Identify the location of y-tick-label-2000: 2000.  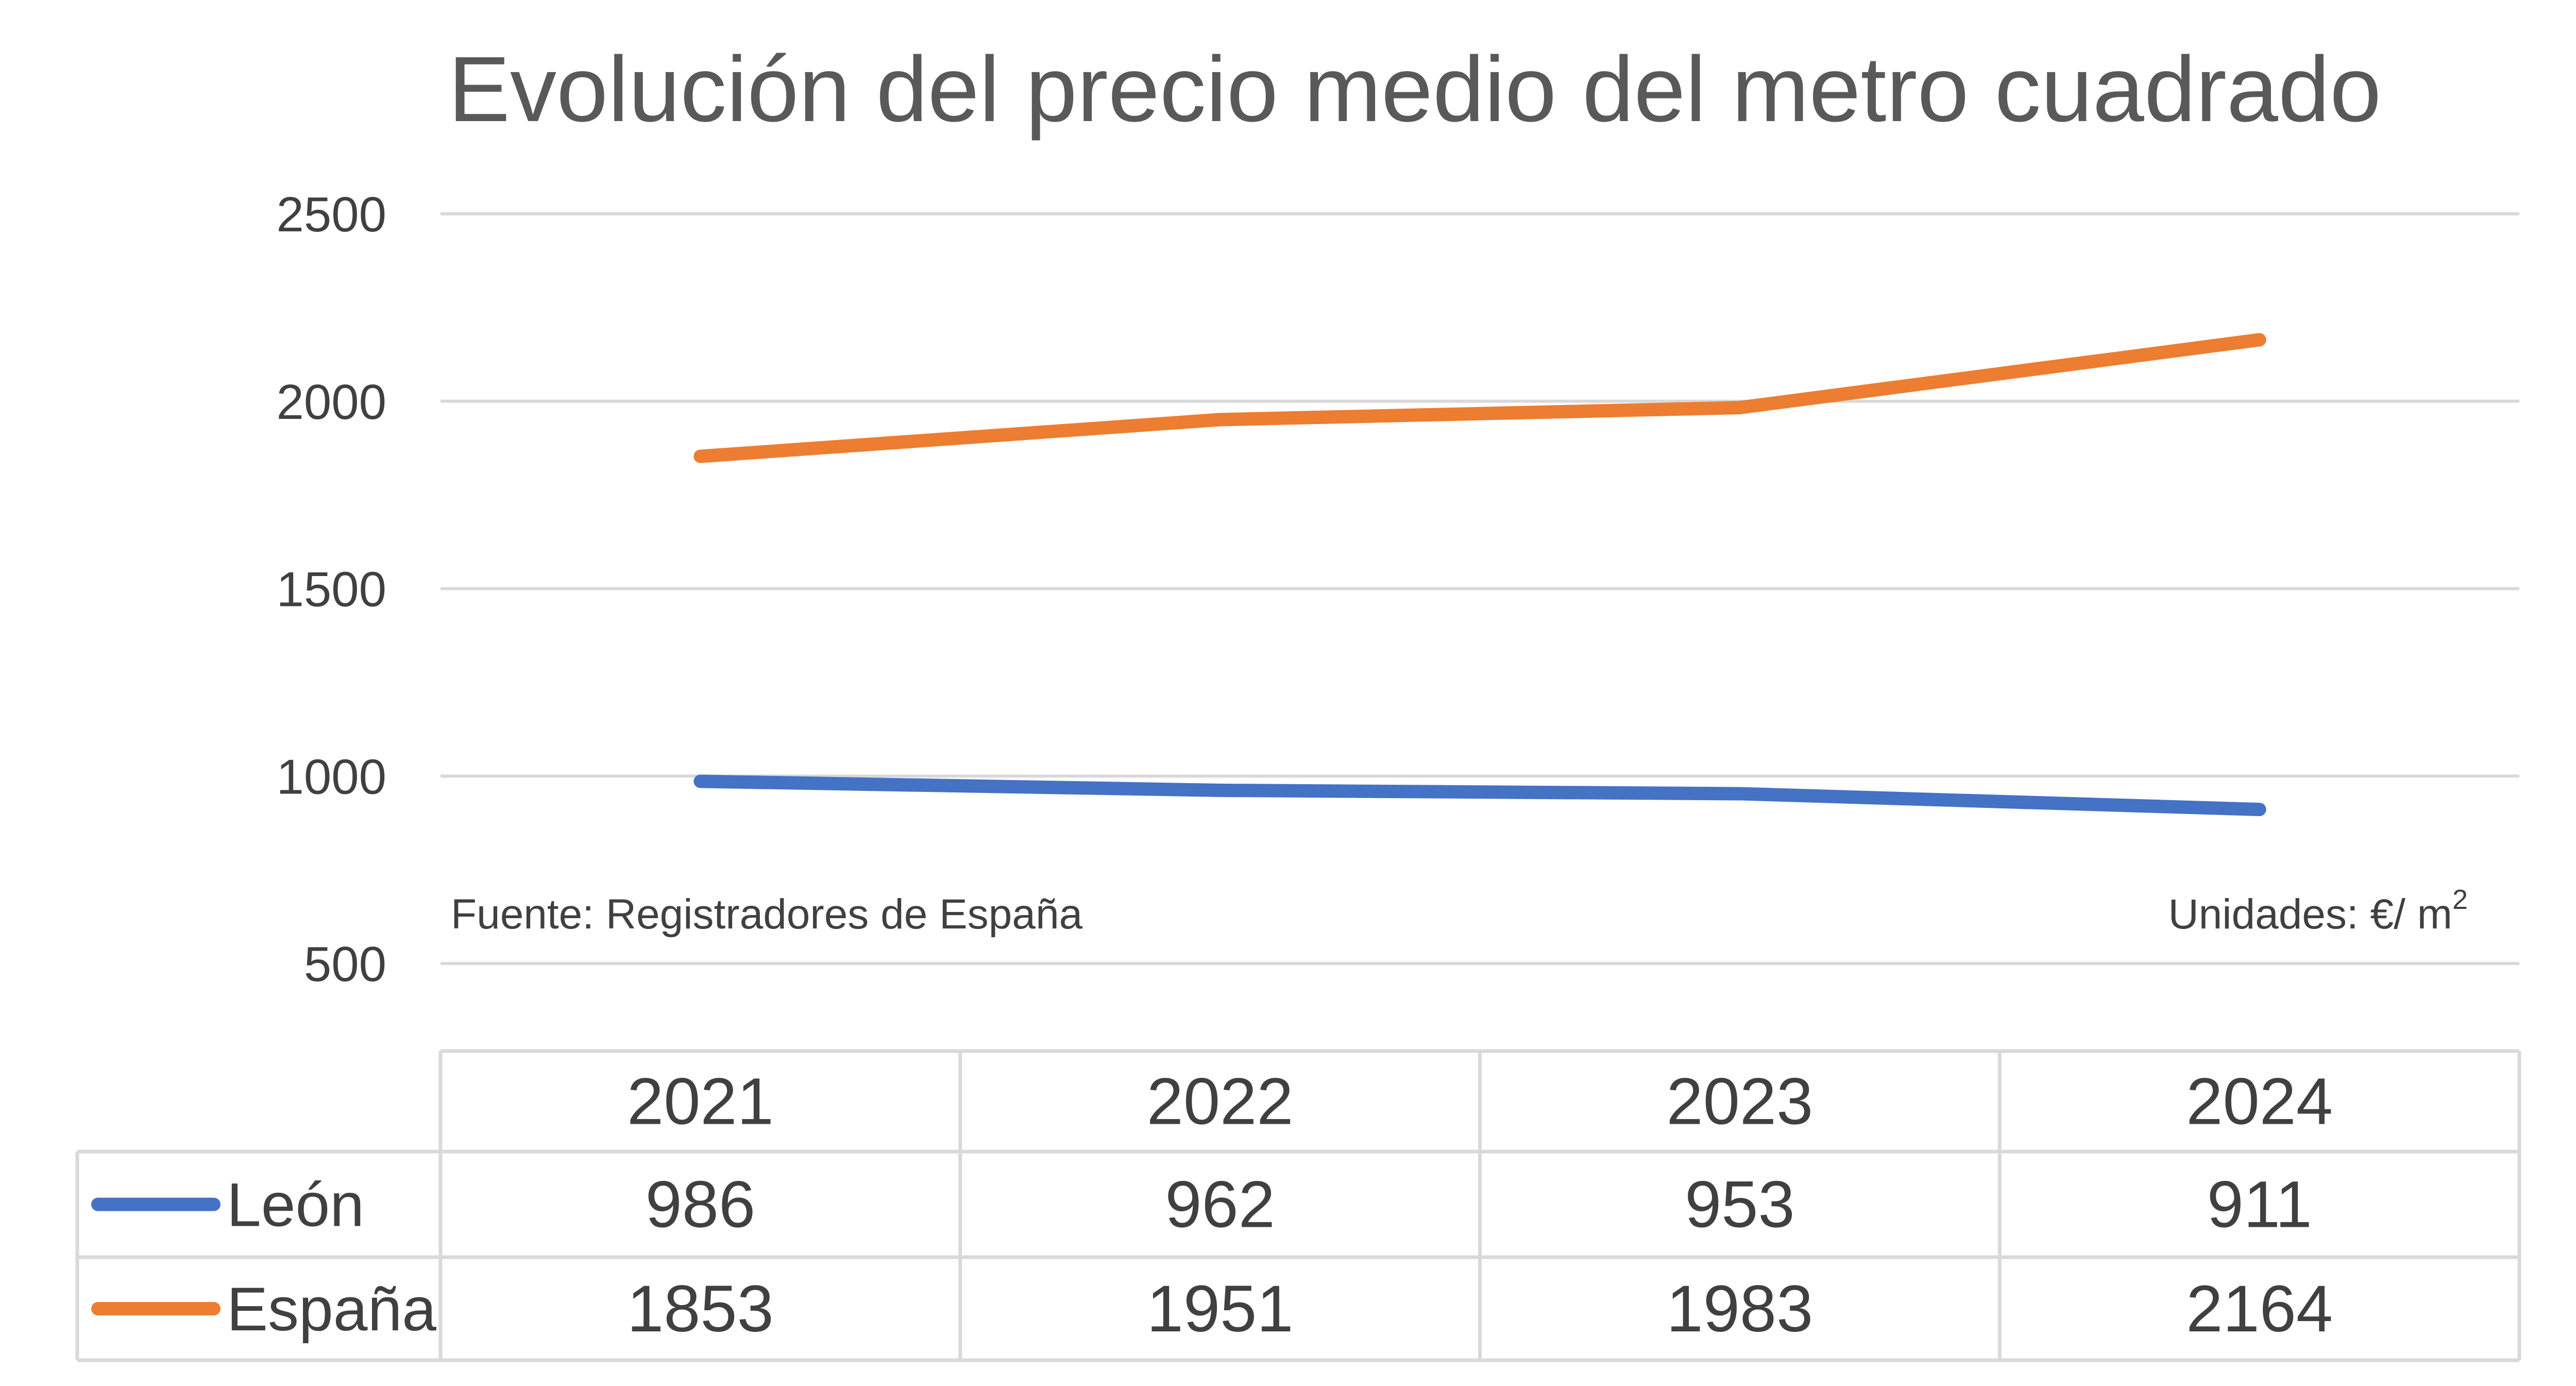
(331, 402).